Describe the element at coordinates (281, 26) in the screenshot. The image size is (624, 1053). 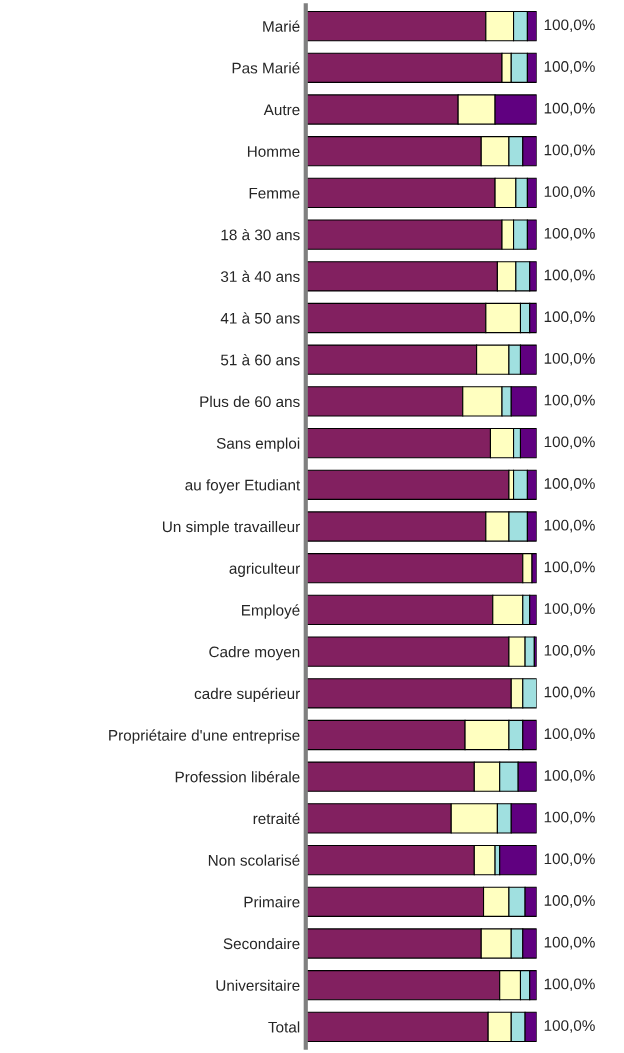
I see `y-tick-label: Marié` at that location.